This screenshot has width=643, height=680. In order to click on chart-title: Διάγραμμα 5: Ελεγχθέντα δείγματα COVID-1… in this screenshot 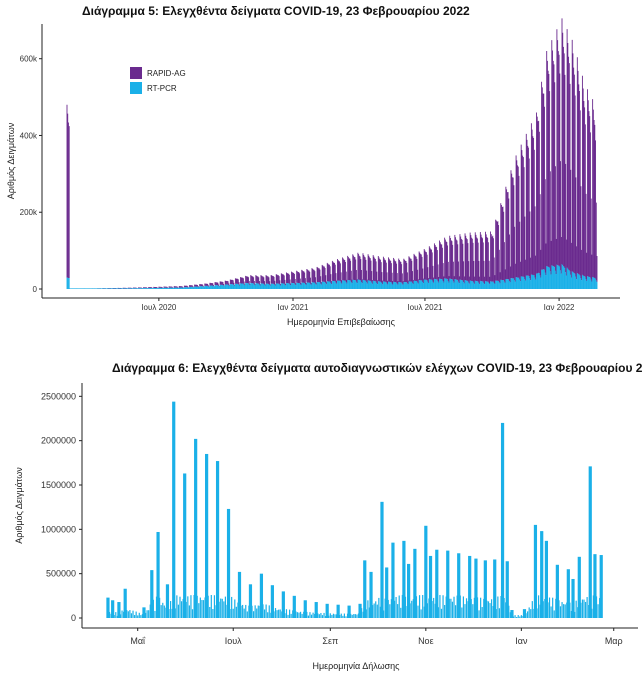, I will do `click(276, 11)`.